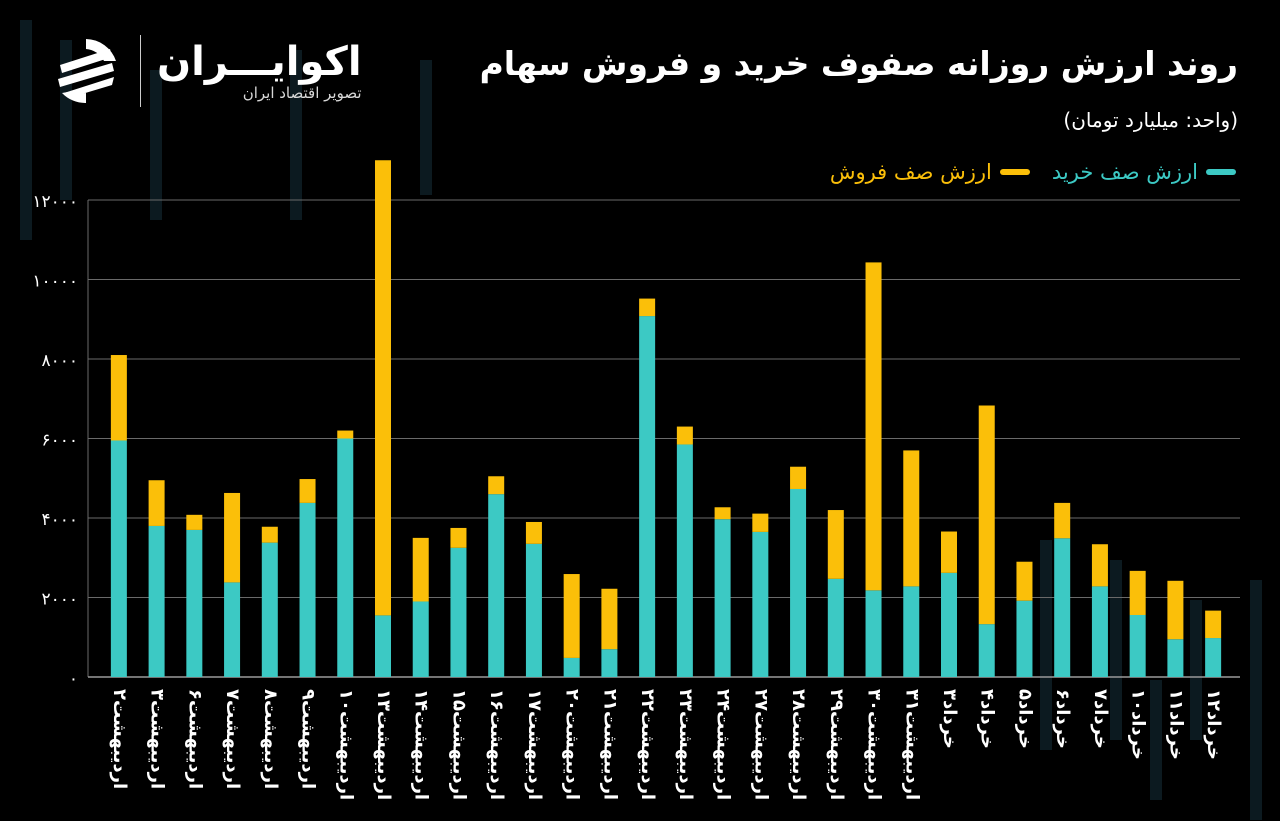  I want to click on legend-item-sell: ارزش صف فروش, so click(930, 172).